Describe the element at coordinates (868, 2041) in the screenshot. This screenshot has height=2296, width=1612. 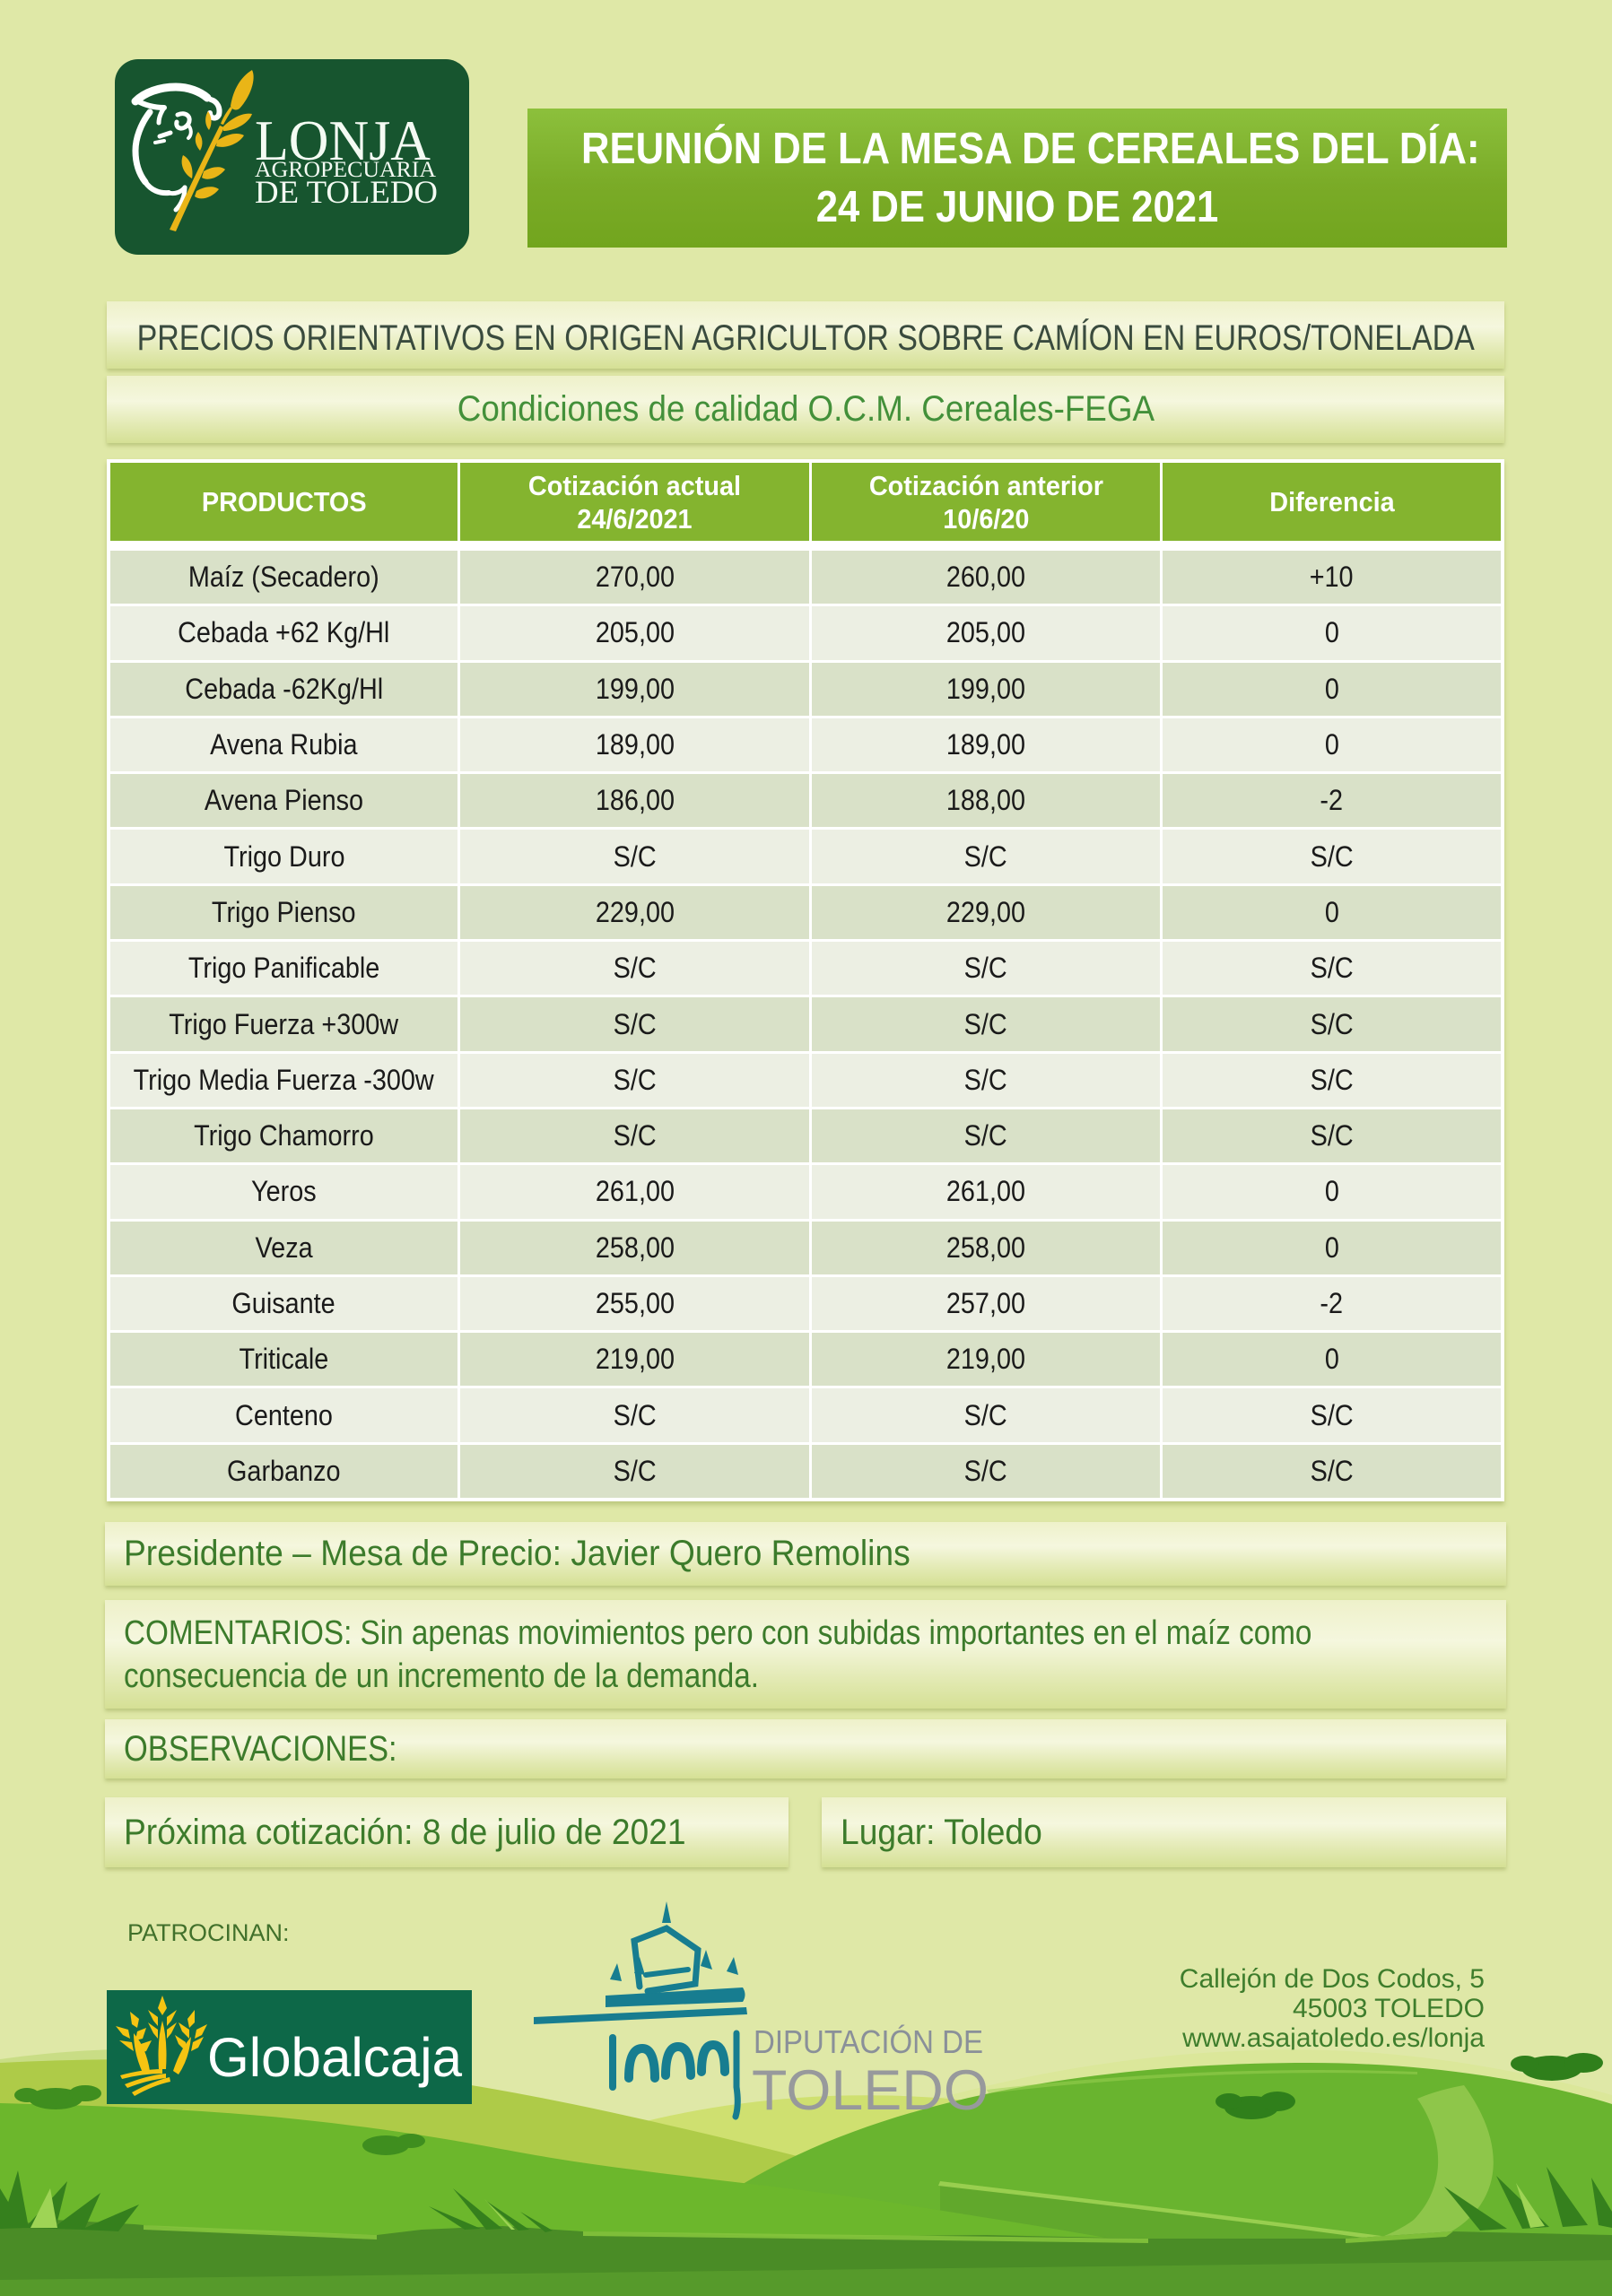
I see `svg-text: DIPUTACIÓN DE` at that location.